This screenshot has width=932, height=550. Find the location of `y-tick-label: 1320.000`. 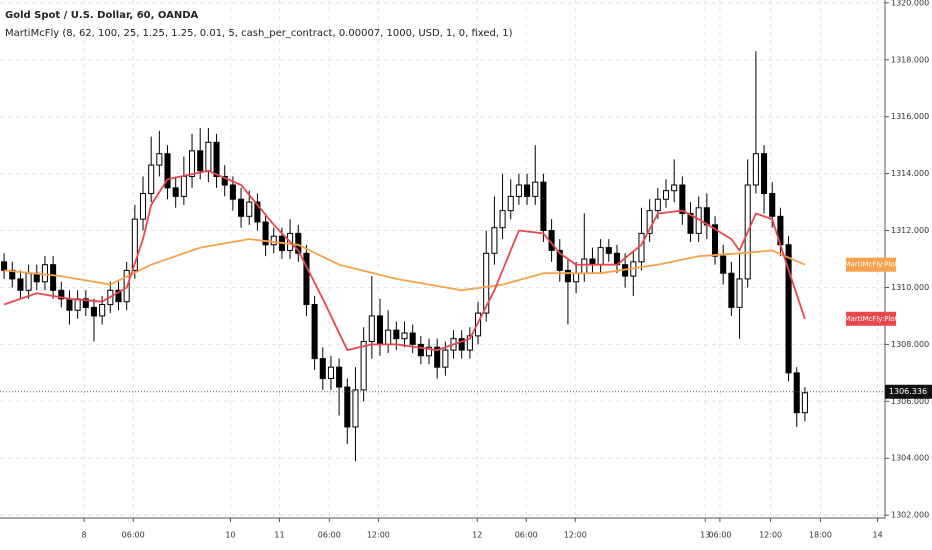

y-tick-label: 1320.000 is located at coordinates (910, 3).